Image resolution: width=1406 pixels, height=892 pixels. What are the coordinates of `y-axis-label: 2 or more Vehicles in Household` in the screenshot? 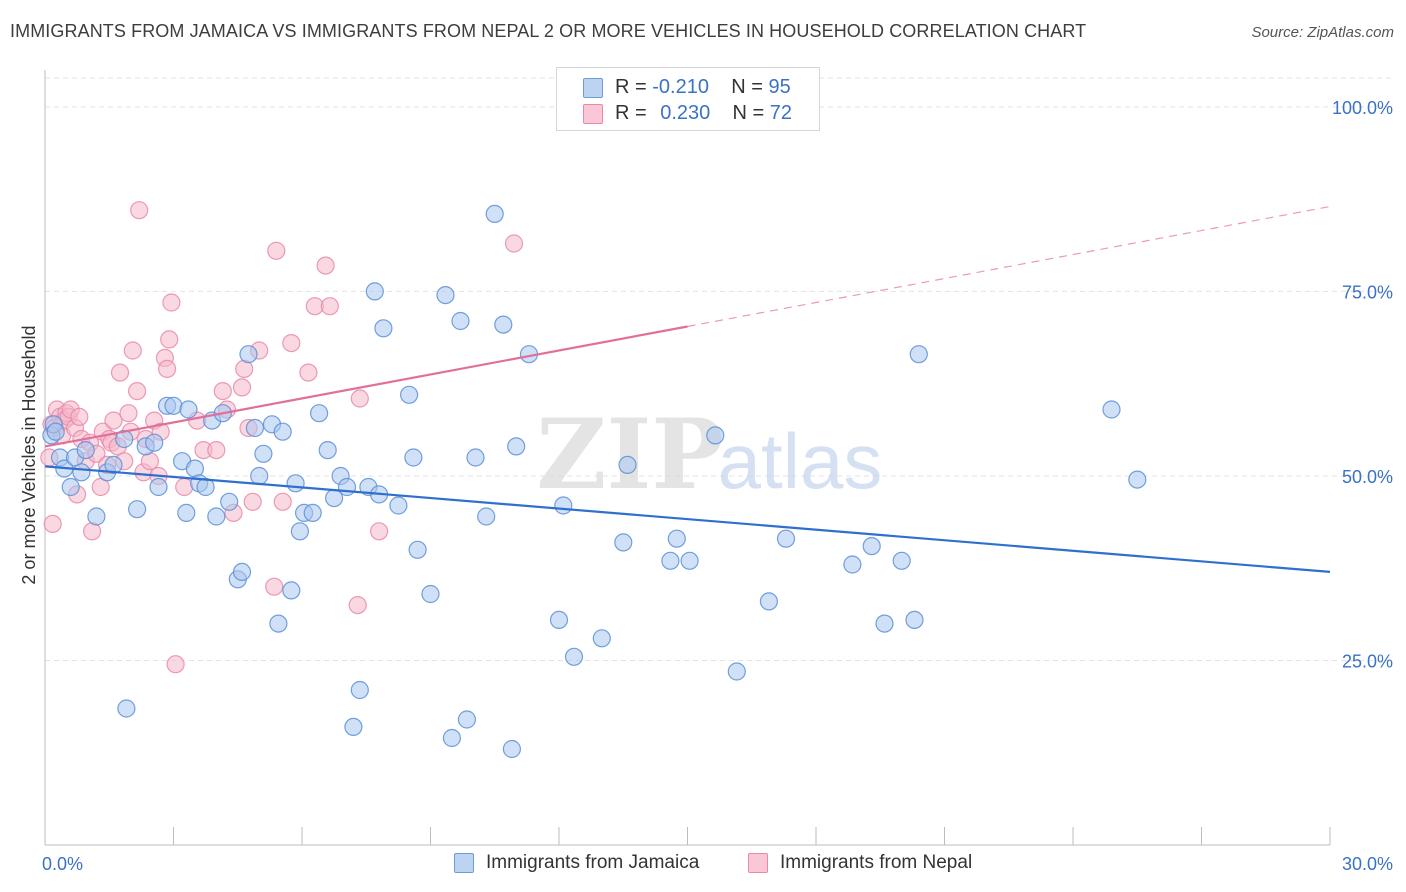 It's located at (29, 454).